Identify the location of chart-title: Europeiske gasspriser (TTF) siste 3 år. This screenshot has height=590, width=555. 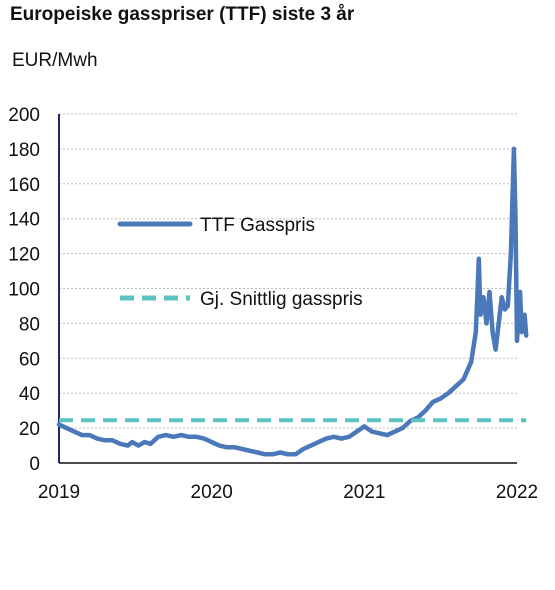
(182, 14).